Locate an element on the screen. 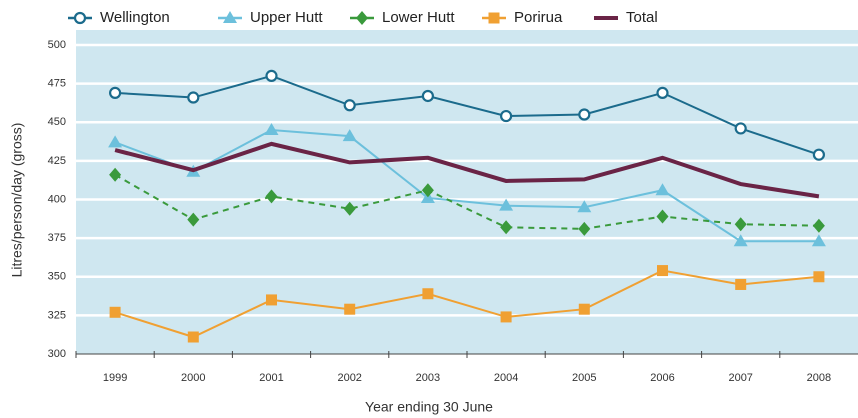 Image resolution: width=858 pixels, height=418 pixels. legend-label: Wellington is located at coordinates (135, 17).